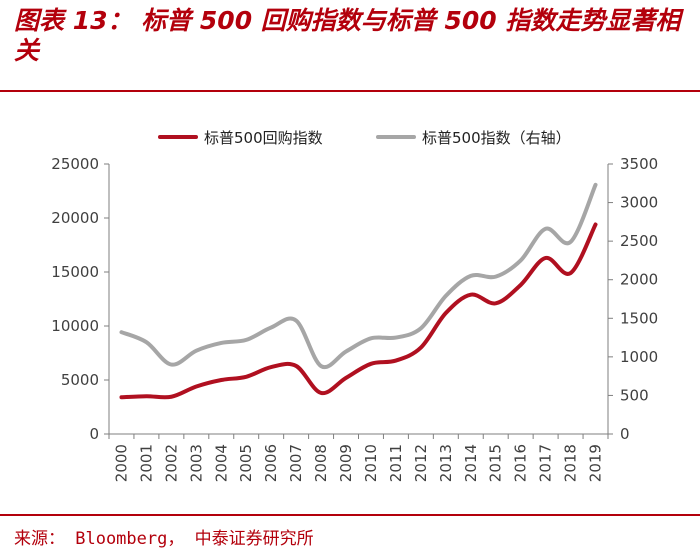 This screenshot has height=552, width=700. Describe the element at coordinates (171, 463) in the screenshot. I see `x-tick-label: 2002` at that location.